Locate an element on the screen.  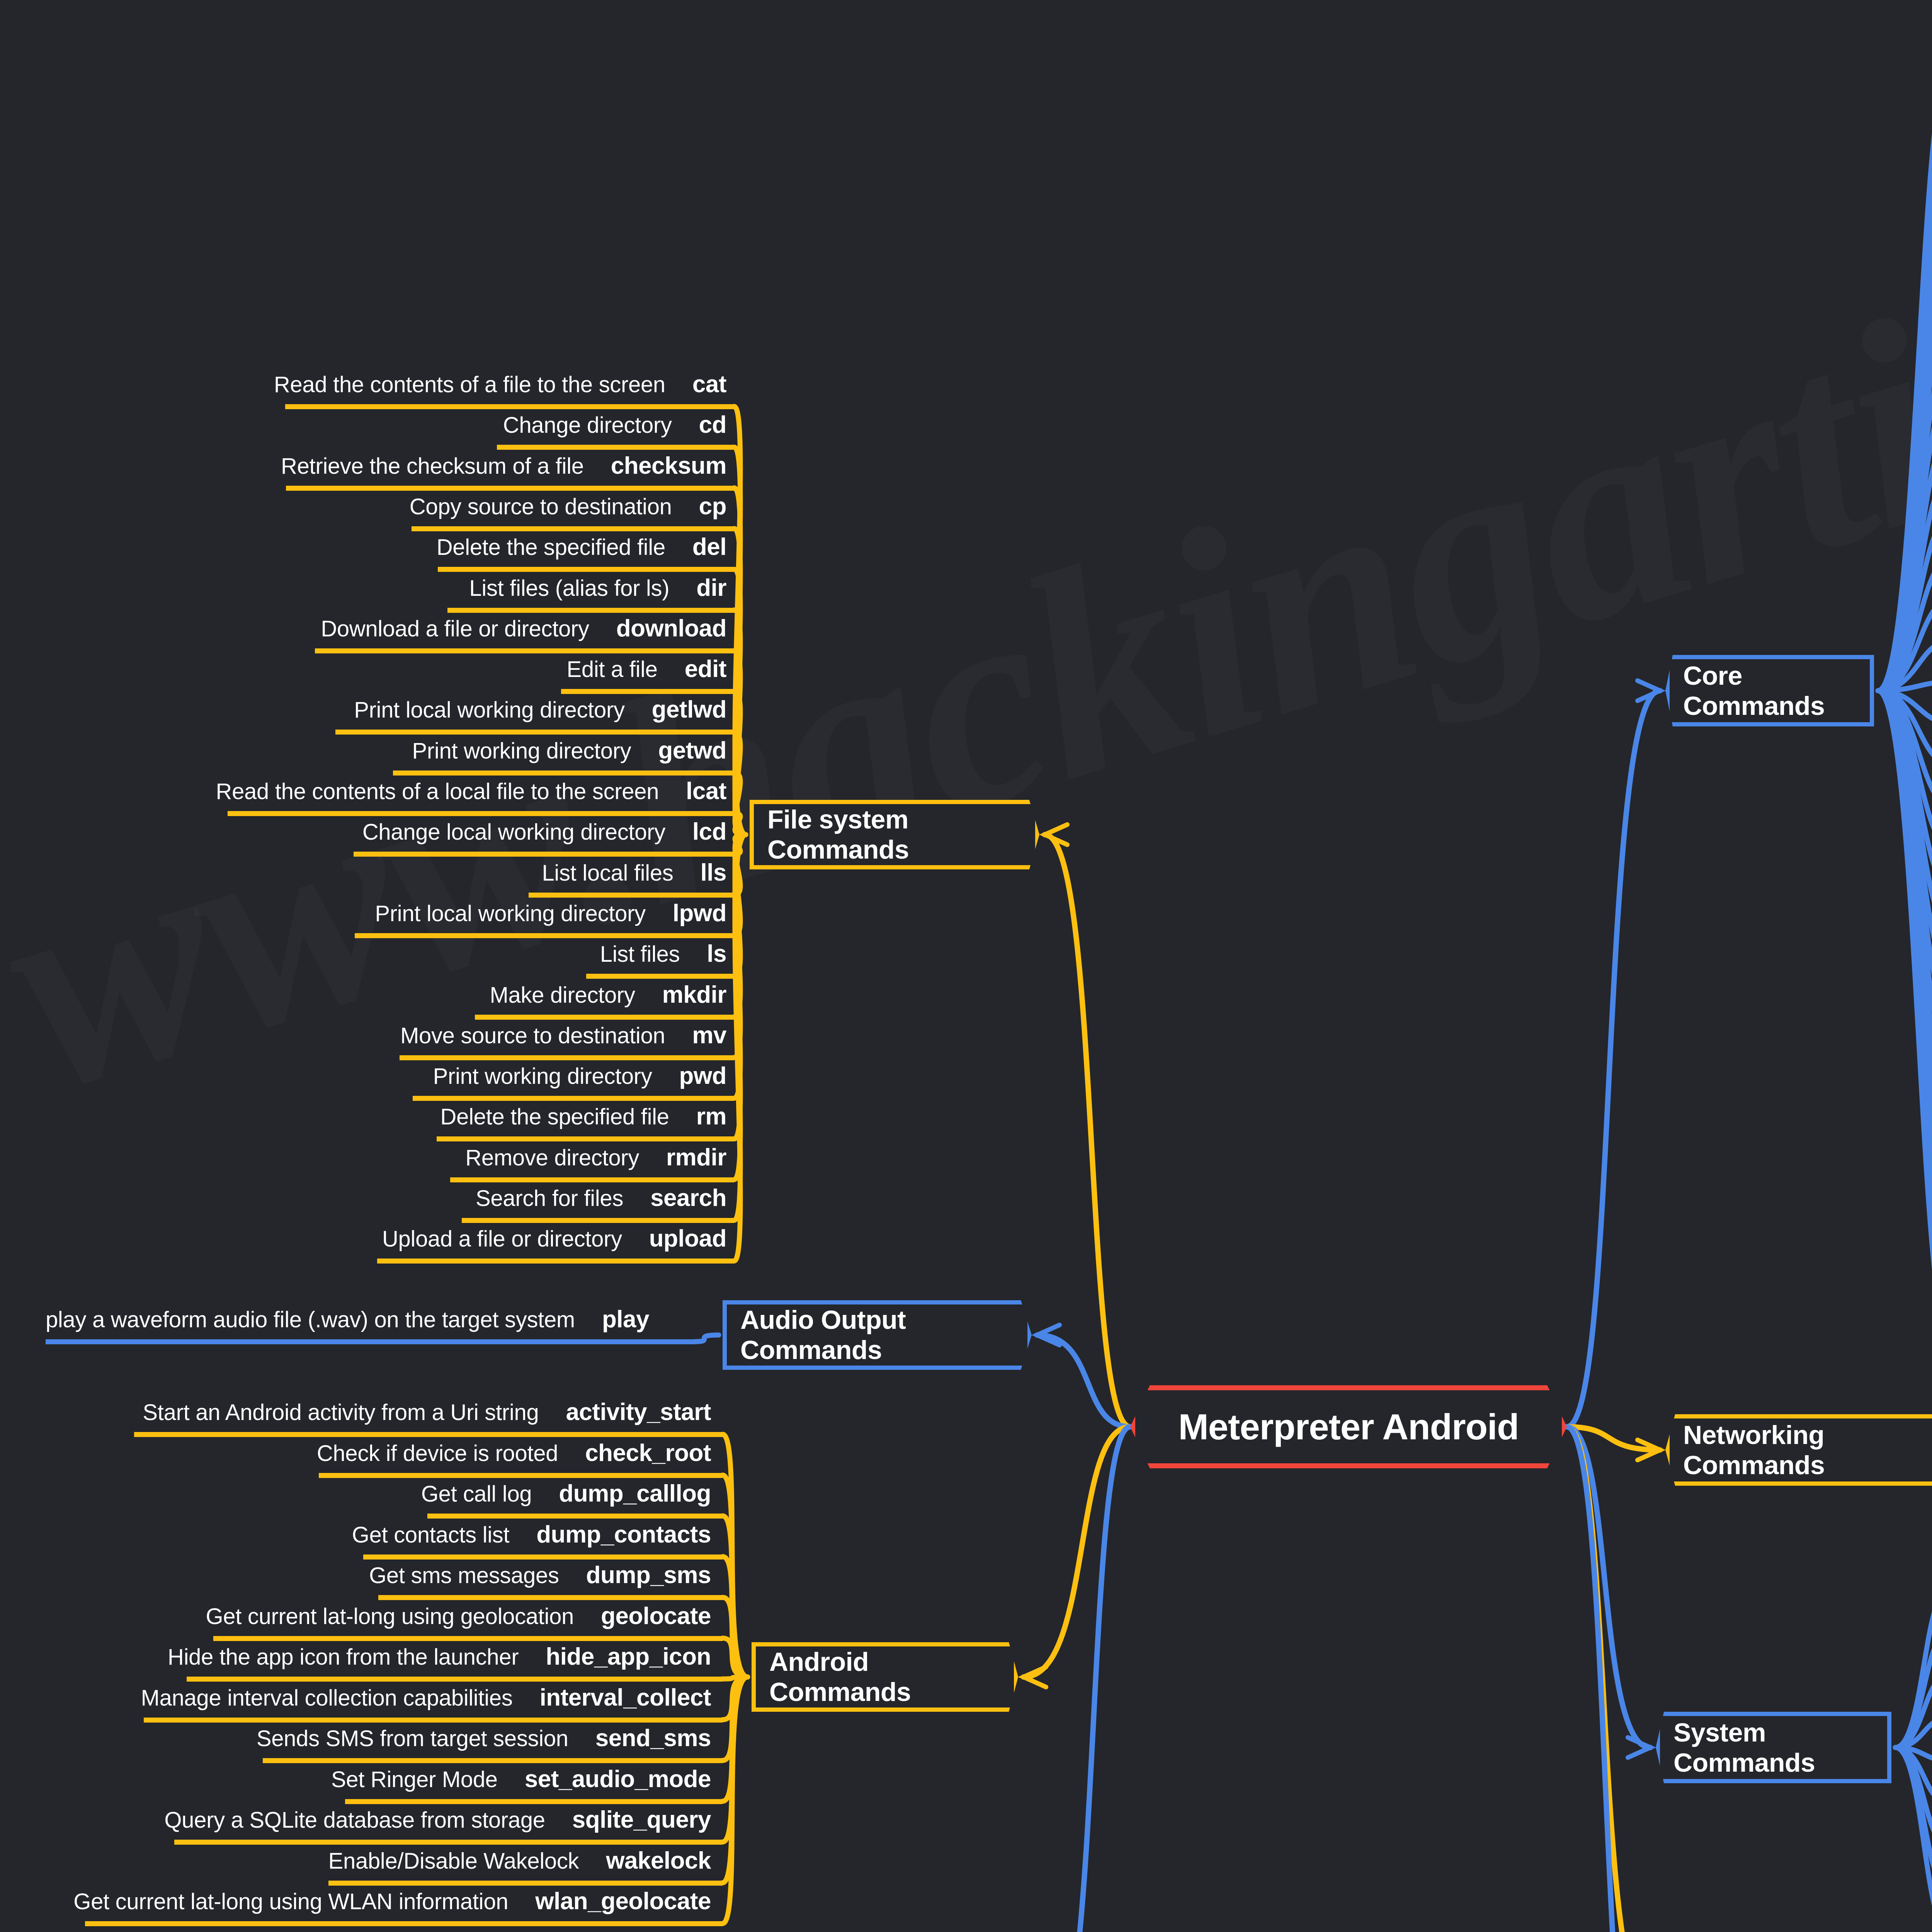
leaf-command-name: play is located at coordinates (626, 1319).